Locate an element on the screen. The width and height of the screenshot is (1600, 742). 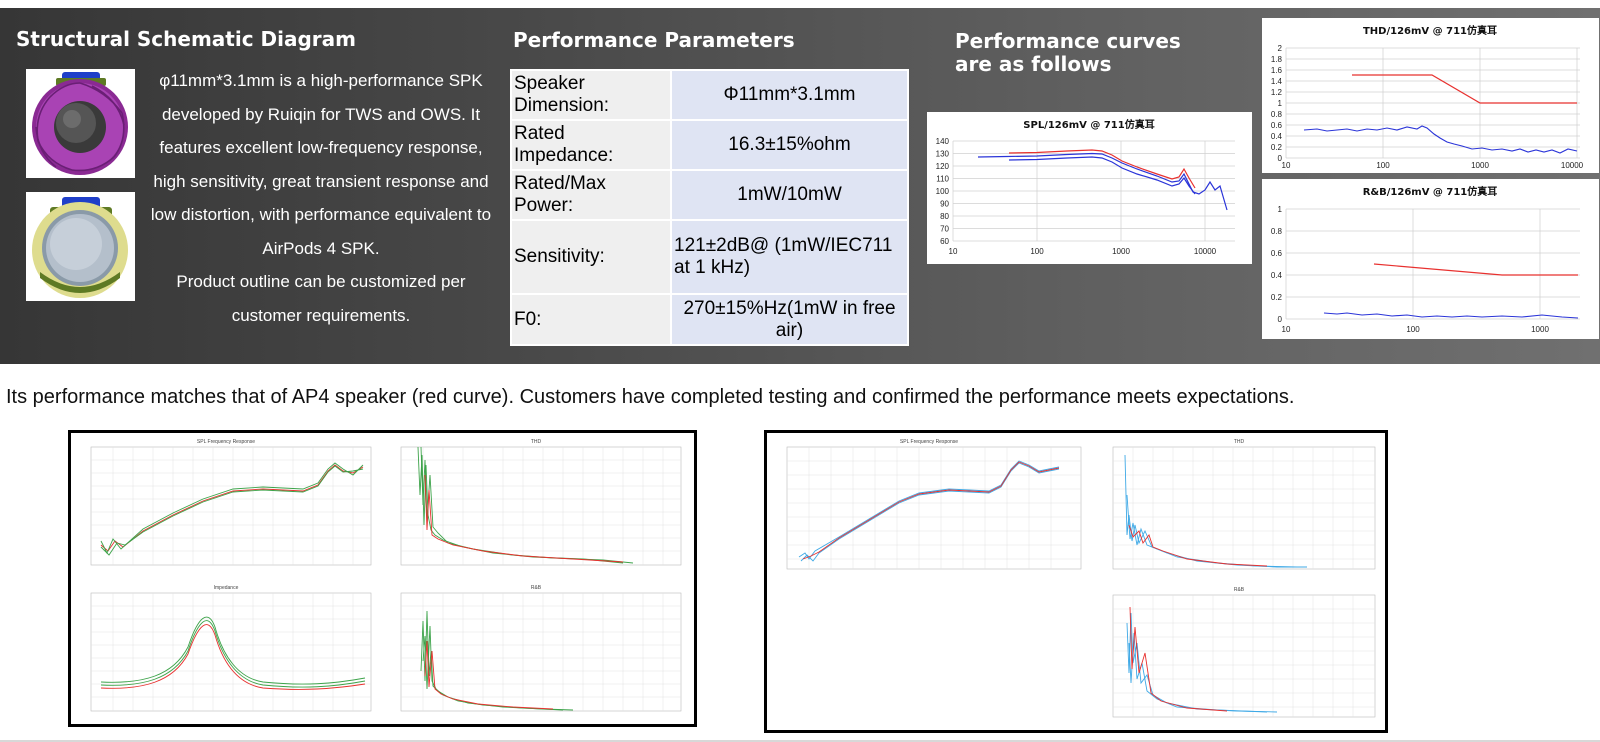
rb-y-tick: 1 is located at coordinates (1280, 209).